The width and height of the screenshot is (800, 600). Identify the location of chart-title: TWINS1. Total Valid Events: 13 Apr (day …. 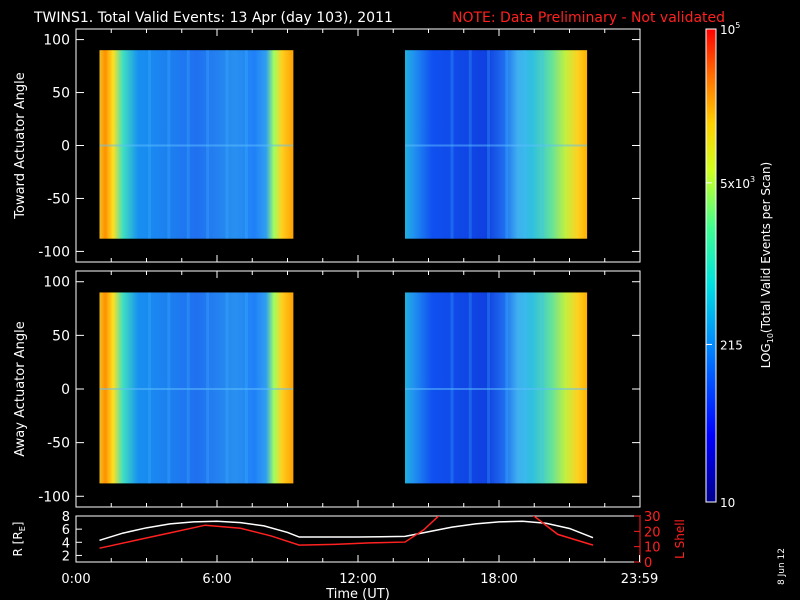
(213, 18).